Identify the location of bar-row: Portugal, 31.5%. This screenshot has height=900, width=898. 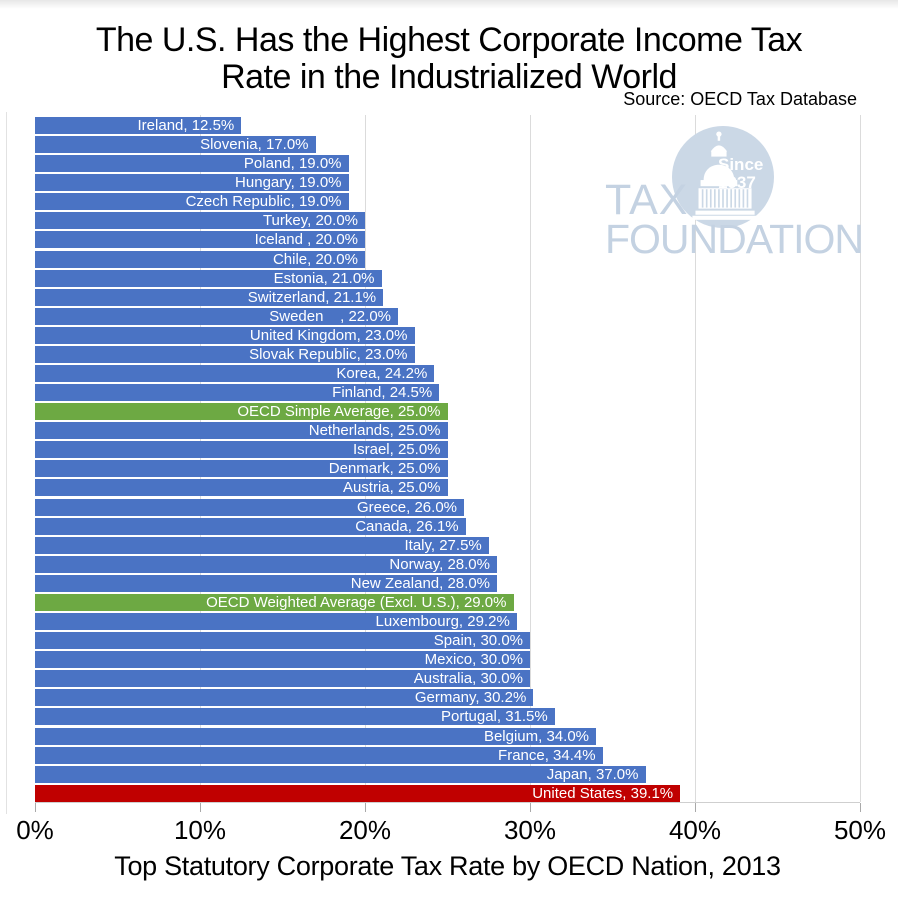
(447, 717).